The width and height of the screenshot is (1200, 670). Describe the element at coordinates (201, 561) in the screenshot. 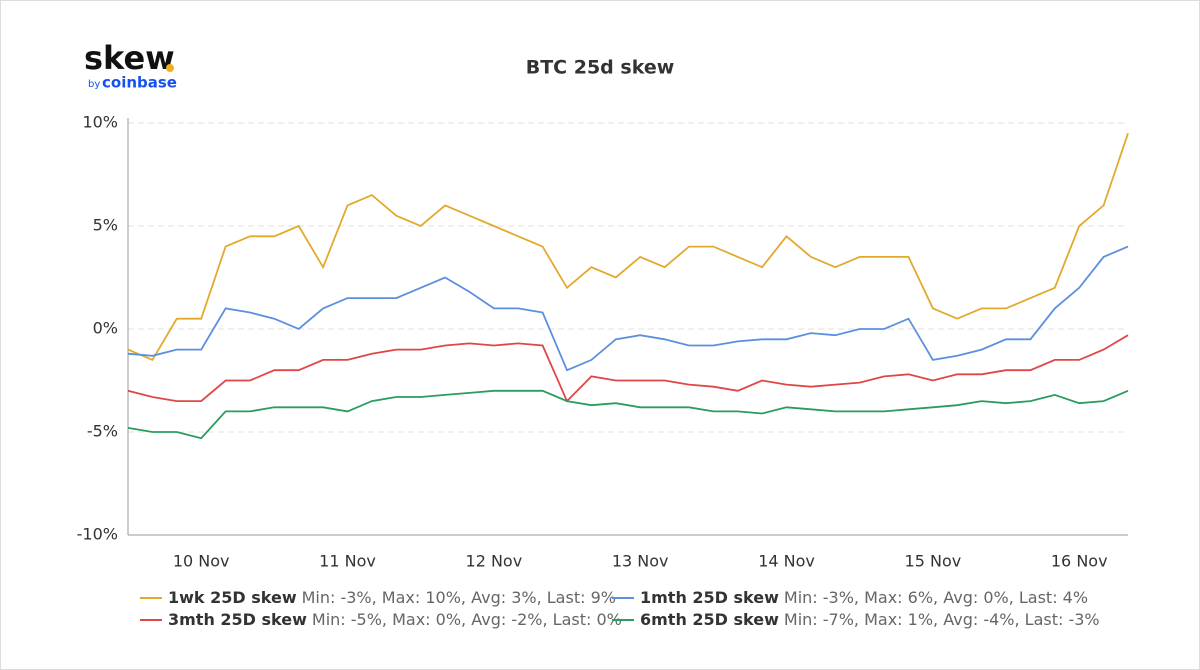

I see `x-tick-label: 10 Nov` at that location.